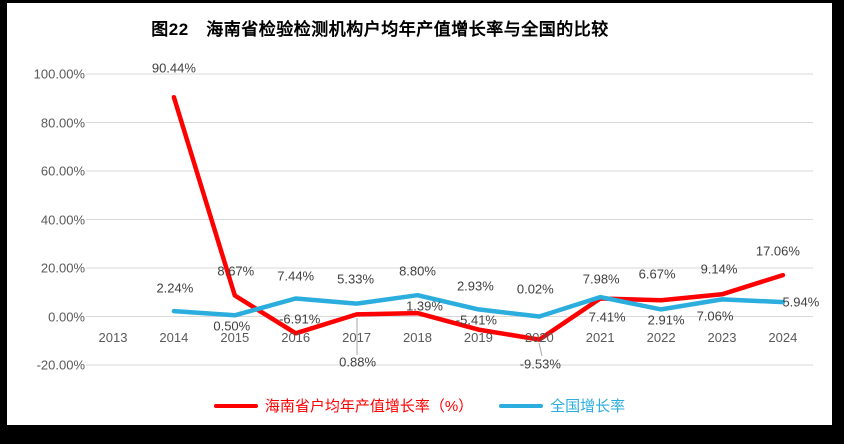  Describe the element at coordinates (369, 406) in the screenshot. I see `legend-label-hainan: 海南省户均年产值增长率（%）` at that location.